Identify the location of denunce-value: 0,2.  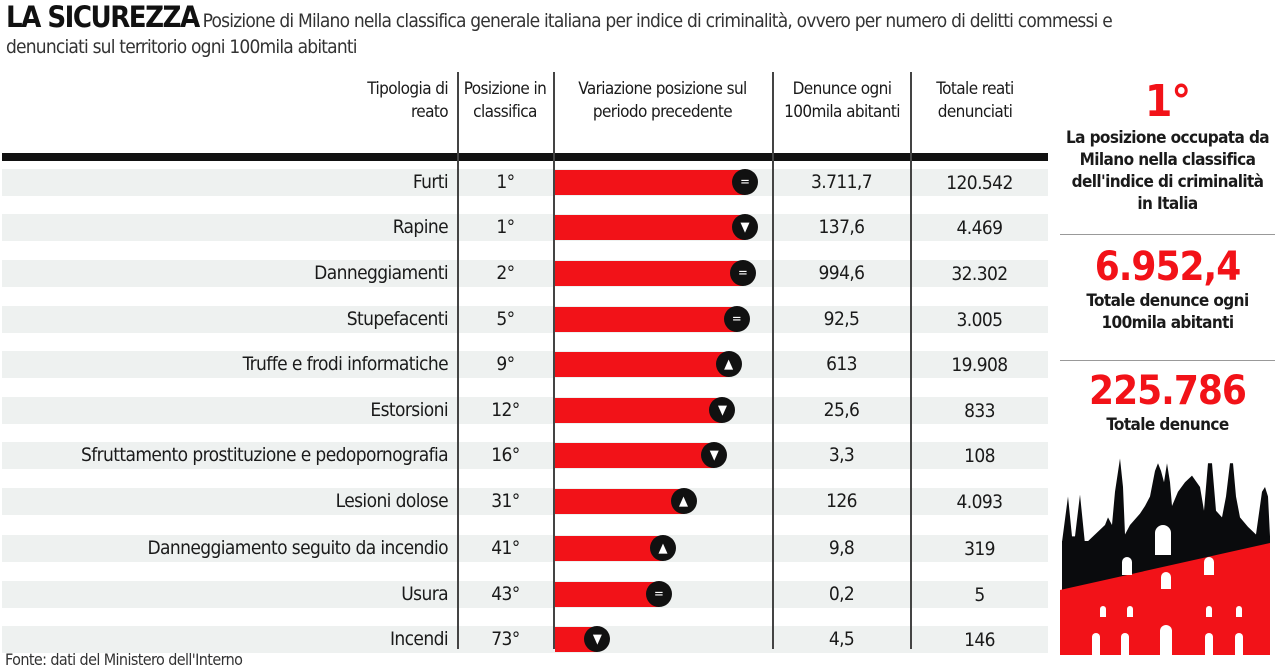
(841, 594).